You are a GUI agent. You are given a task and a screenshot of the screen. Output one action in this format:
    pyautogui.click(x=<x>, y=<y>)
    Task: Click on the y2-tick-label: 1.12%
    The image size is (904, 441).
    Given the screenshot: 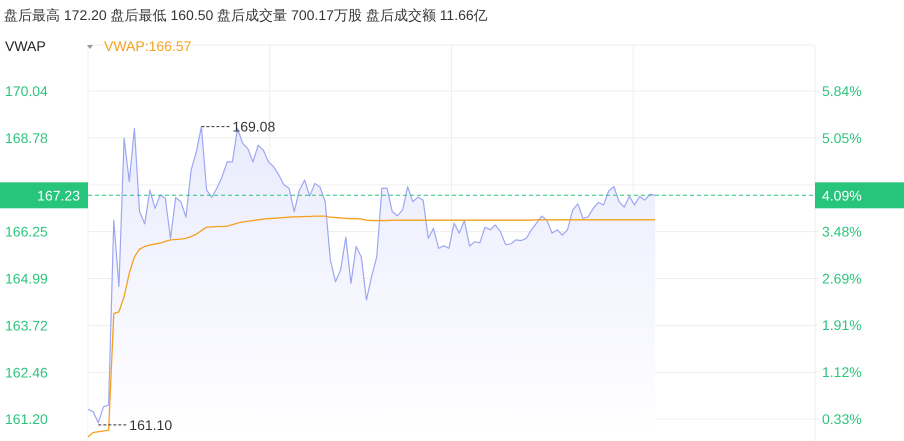 What is the action you would take?
    pyautogui.click(x=842, y=372)
    